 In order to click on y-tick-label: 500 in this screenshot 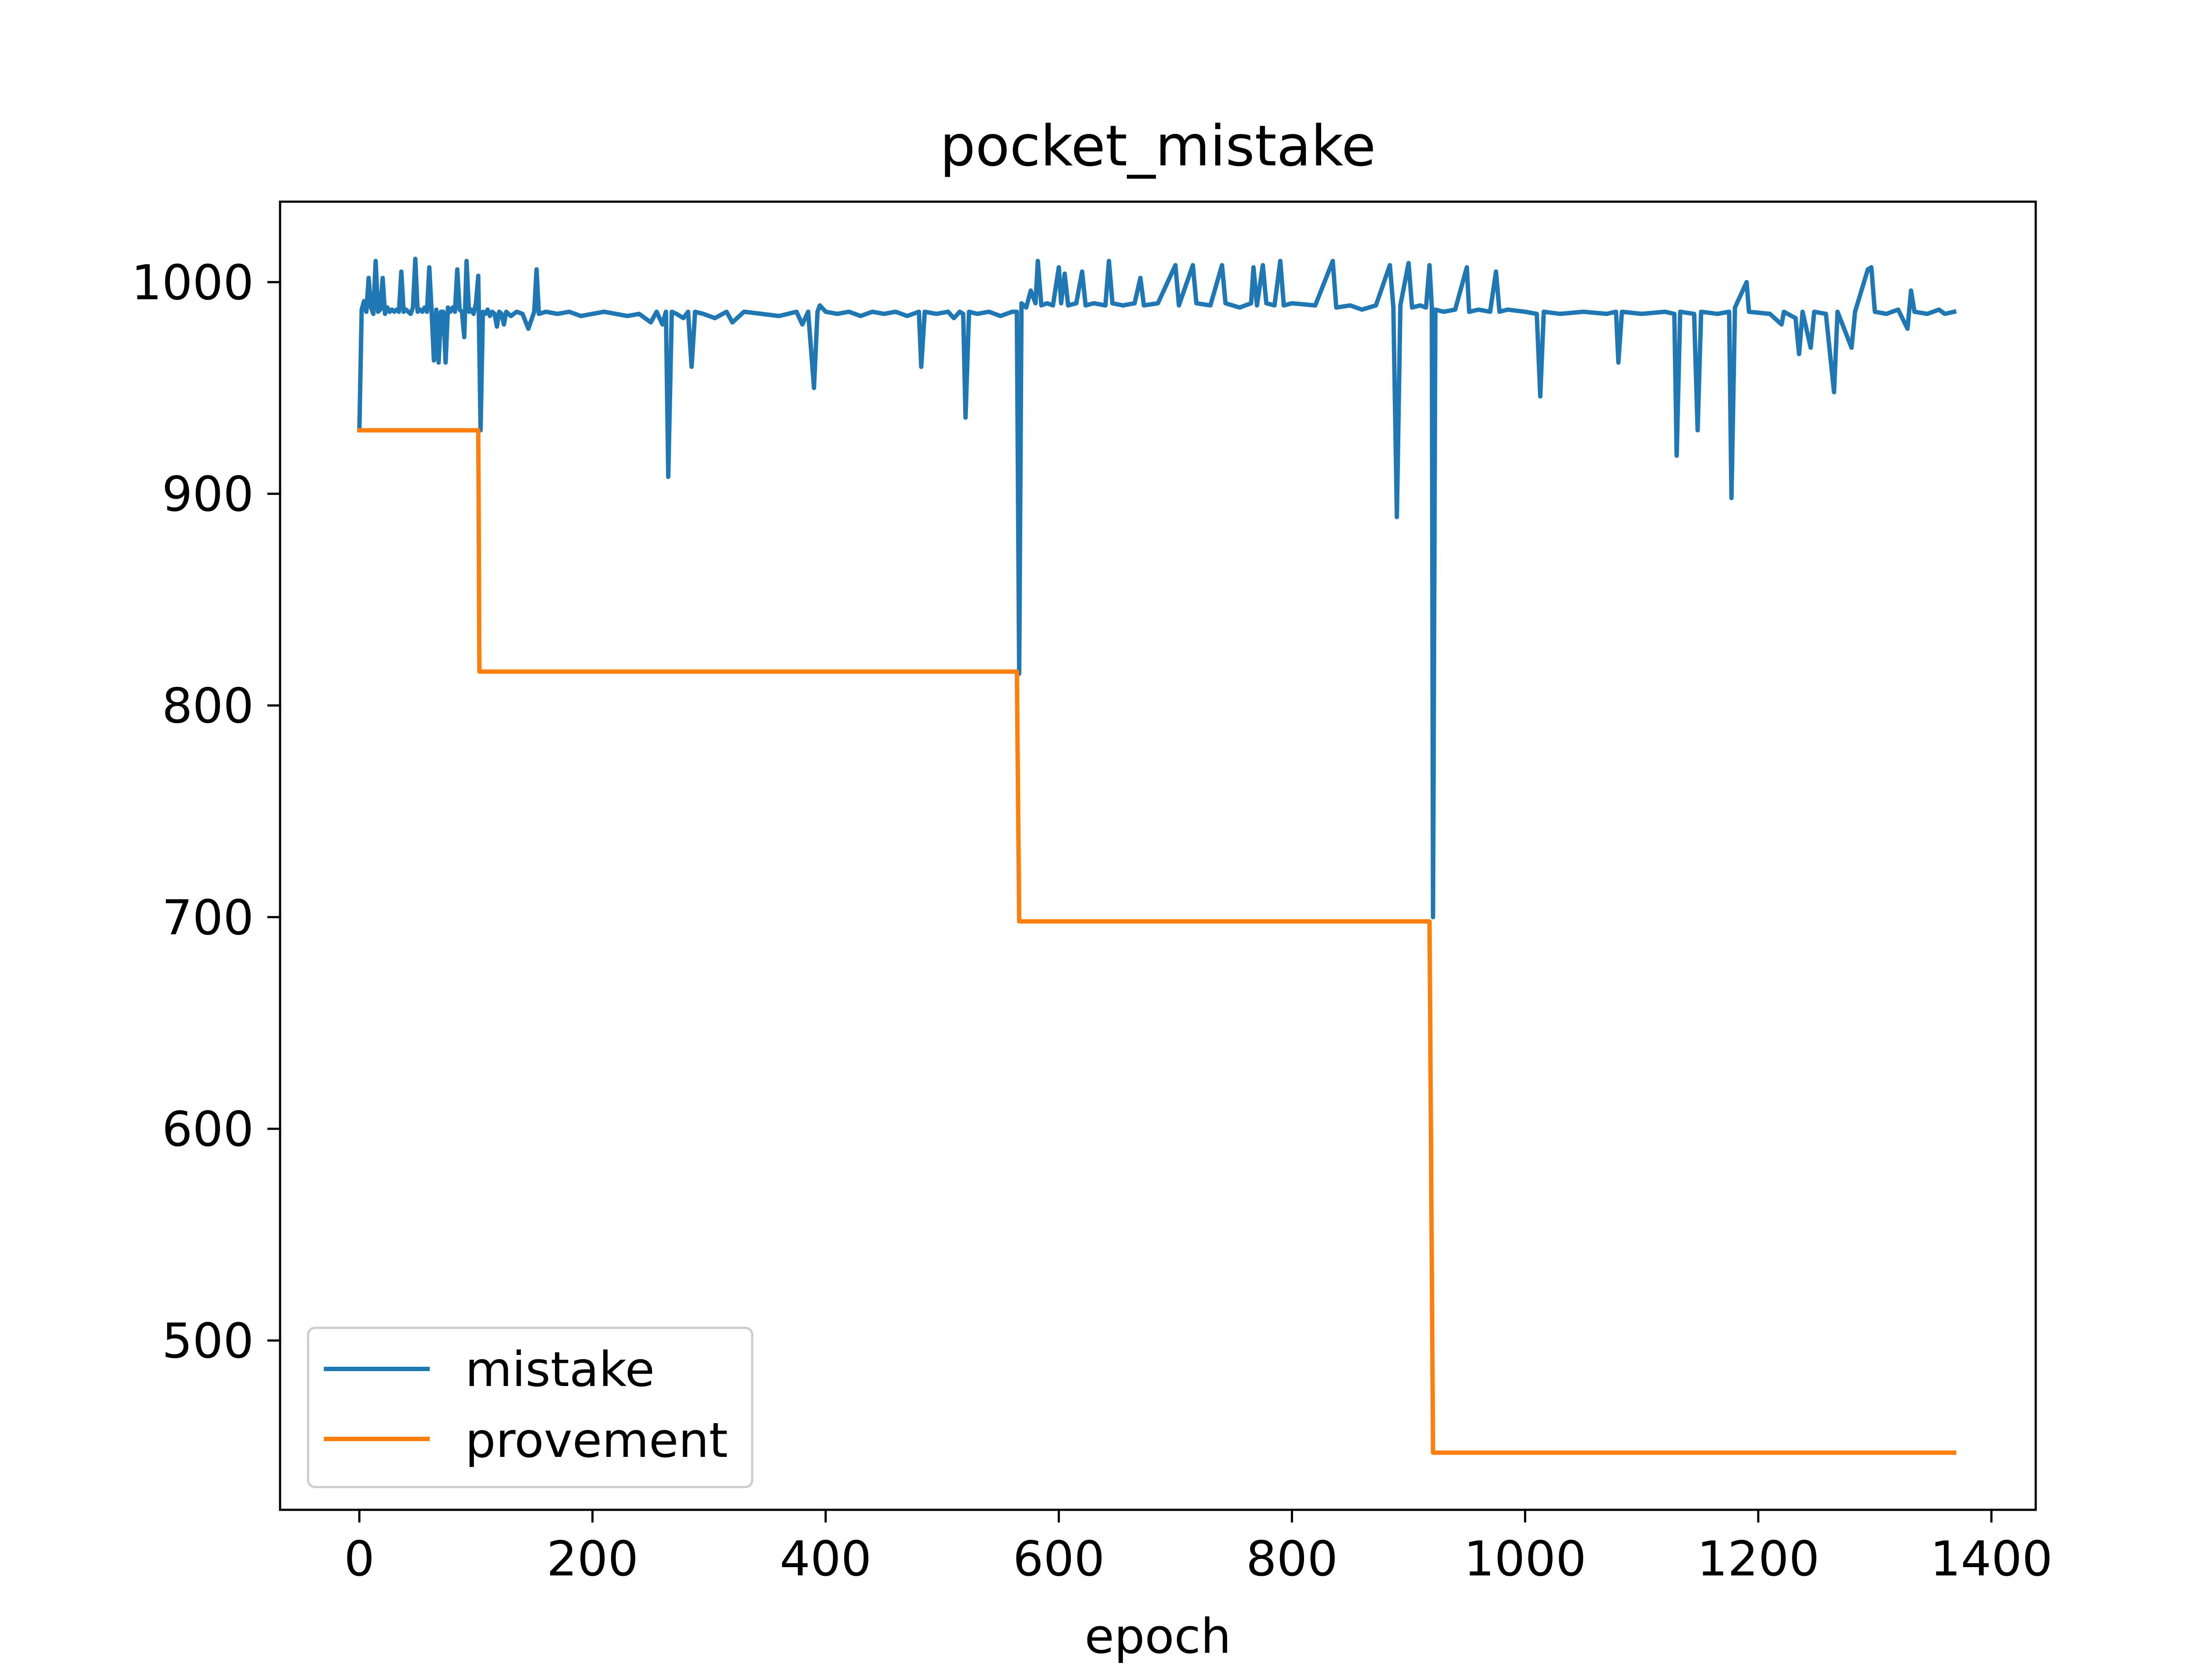, I will do `click(208, 1341)`.